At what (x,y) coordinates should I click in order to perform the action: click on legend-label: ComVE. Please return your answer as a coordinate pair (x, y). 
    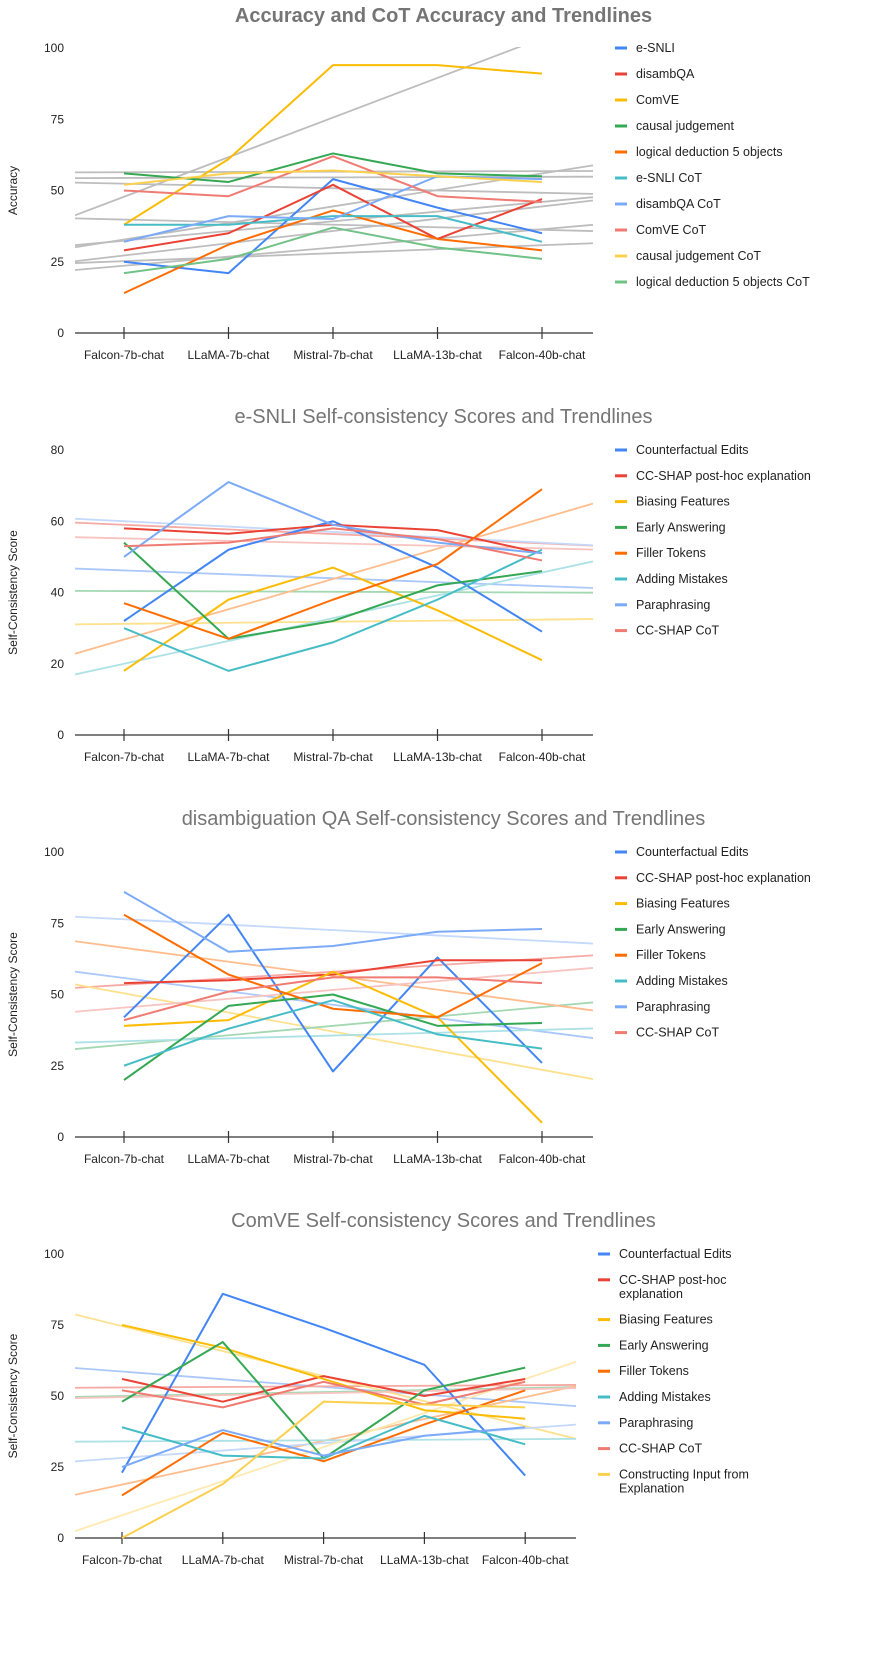
    Looking at the image, I should click on (657, 100).